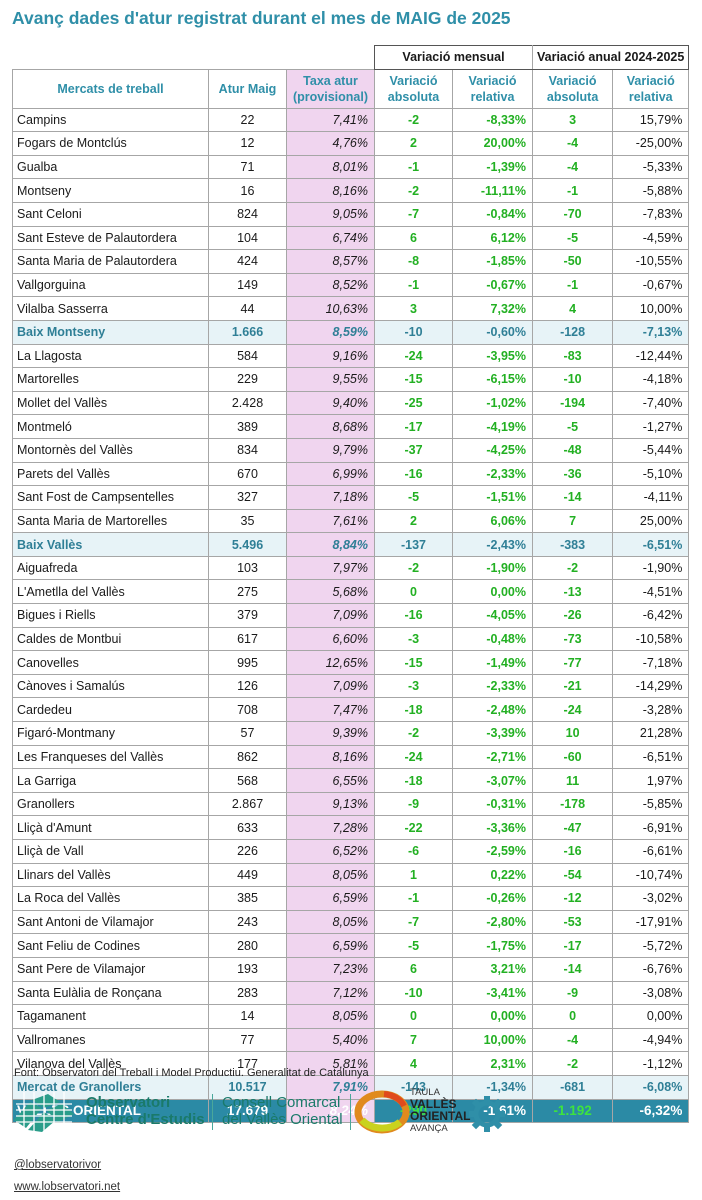 The width and height of the screenshot is (702, 1200). I want to click on twitter-handle-link: @lobservatorivor, so click(58, 1165).